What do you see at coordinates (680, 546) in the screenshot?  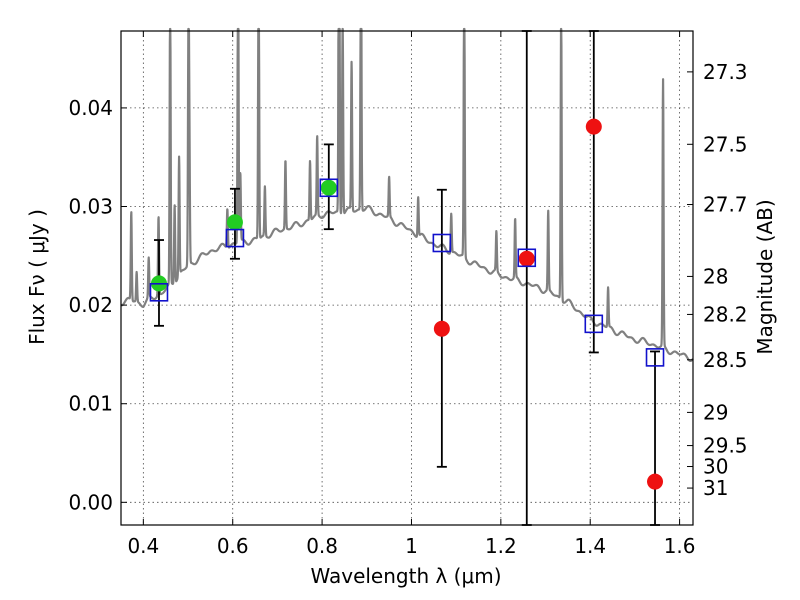 I see `x-tick-label-6: 1.6` at bounding box center [680, 546].